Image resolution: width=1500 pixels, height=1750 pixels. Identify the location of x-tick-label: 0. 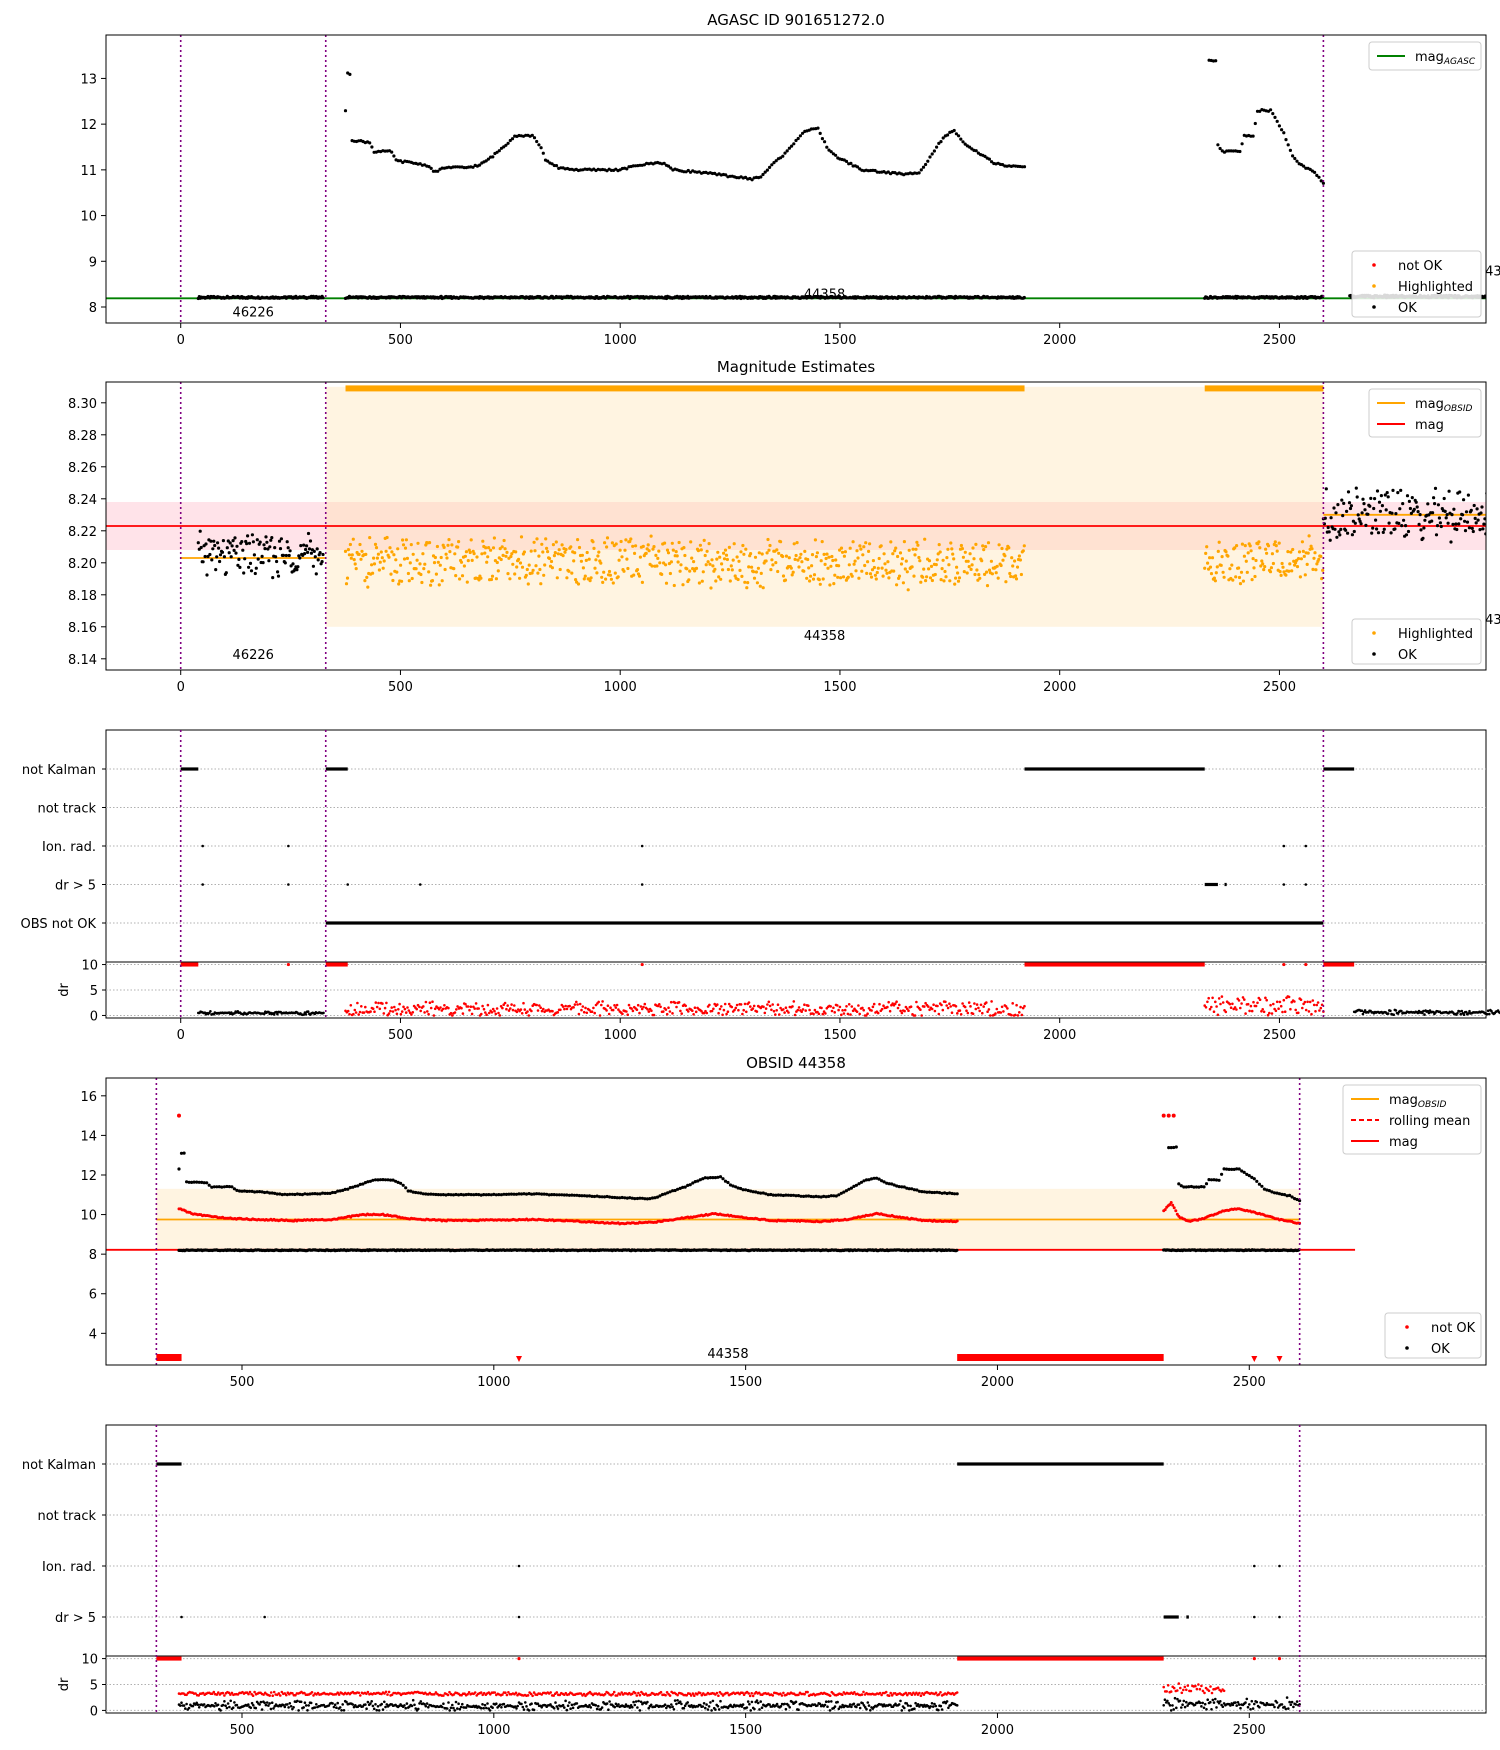
(181, 687).